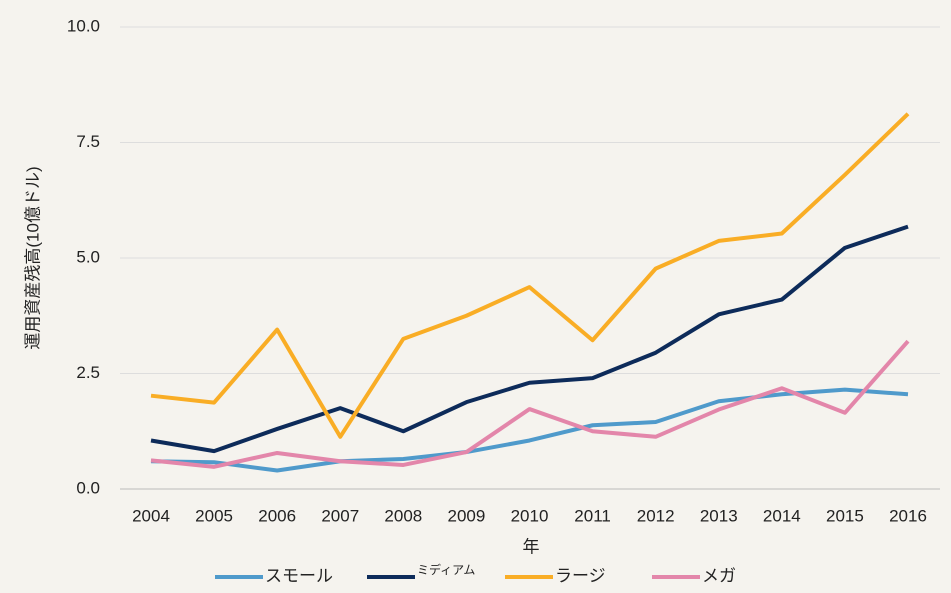 The width and height of the screenshot is (951, 593). What do you see at coordinates (88, 256) in the screenshot?
I see `y-tick-label: 5.0` at bounding box center [88, 256].